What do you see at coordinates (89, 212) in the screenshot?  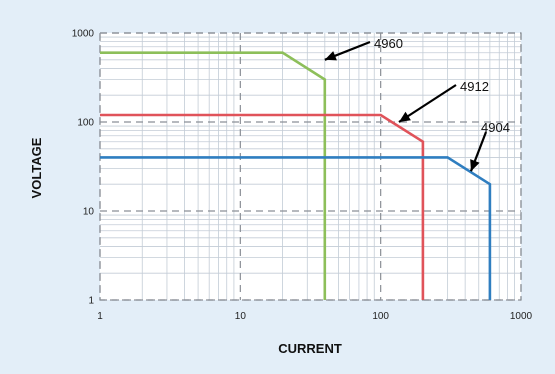 I see `y-tick-label: 10` at bounding box center [89, 212].